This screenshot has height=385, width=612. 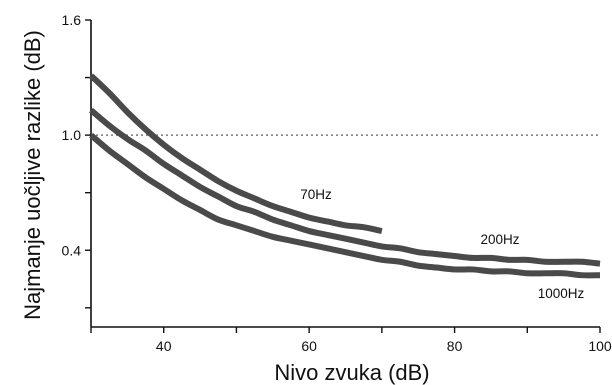 I want to click on x-ticks: 40 60 80 100, so click(x=351, y=340).